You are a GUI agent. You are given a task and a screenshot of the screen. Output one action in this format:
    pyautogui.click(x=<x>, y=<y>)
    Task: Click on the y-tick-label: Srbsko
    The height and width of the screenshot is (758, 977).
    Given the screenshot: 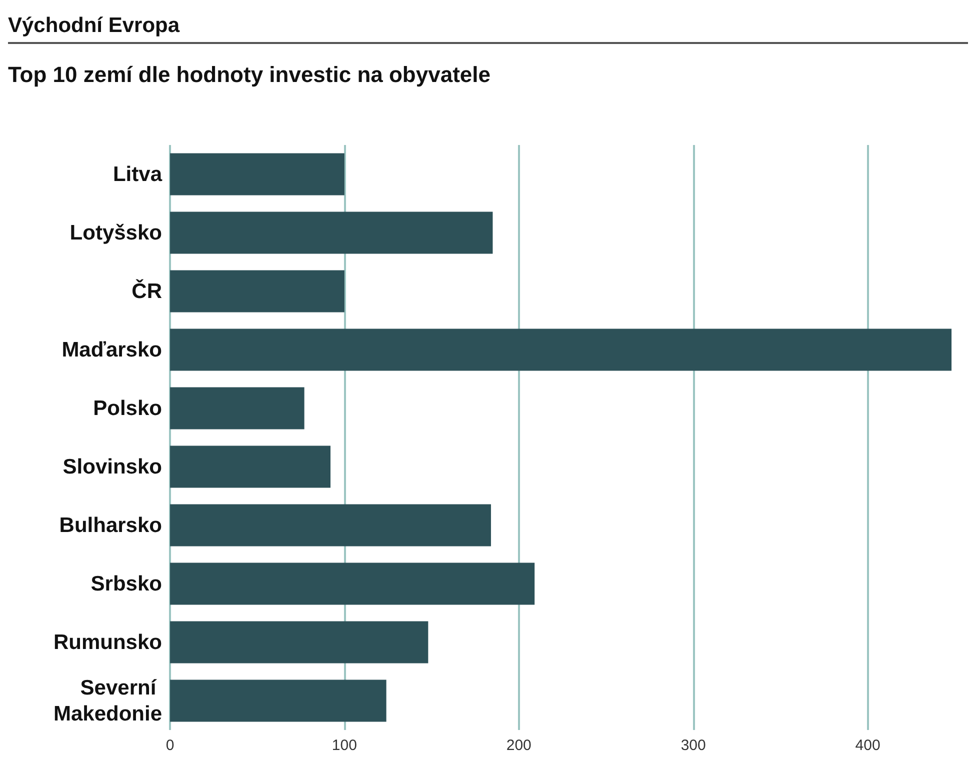 What is the action you would take?
    pyautogui.click(x=126, y=584)
    